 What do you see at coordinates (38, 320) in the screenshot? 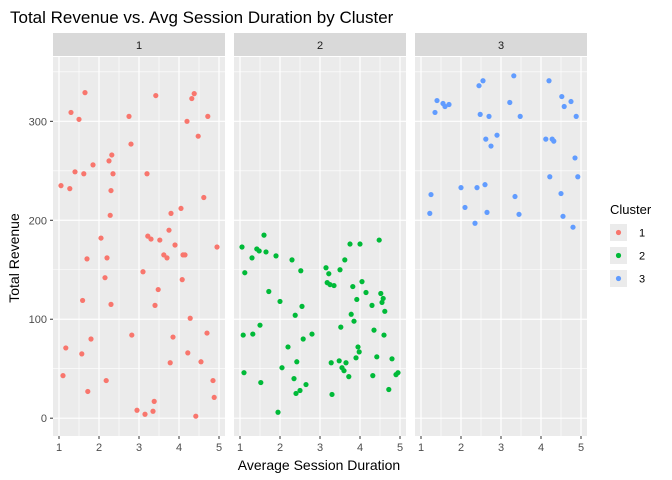
I see `y-tick-label: 100` at bounding box center [38, 320].